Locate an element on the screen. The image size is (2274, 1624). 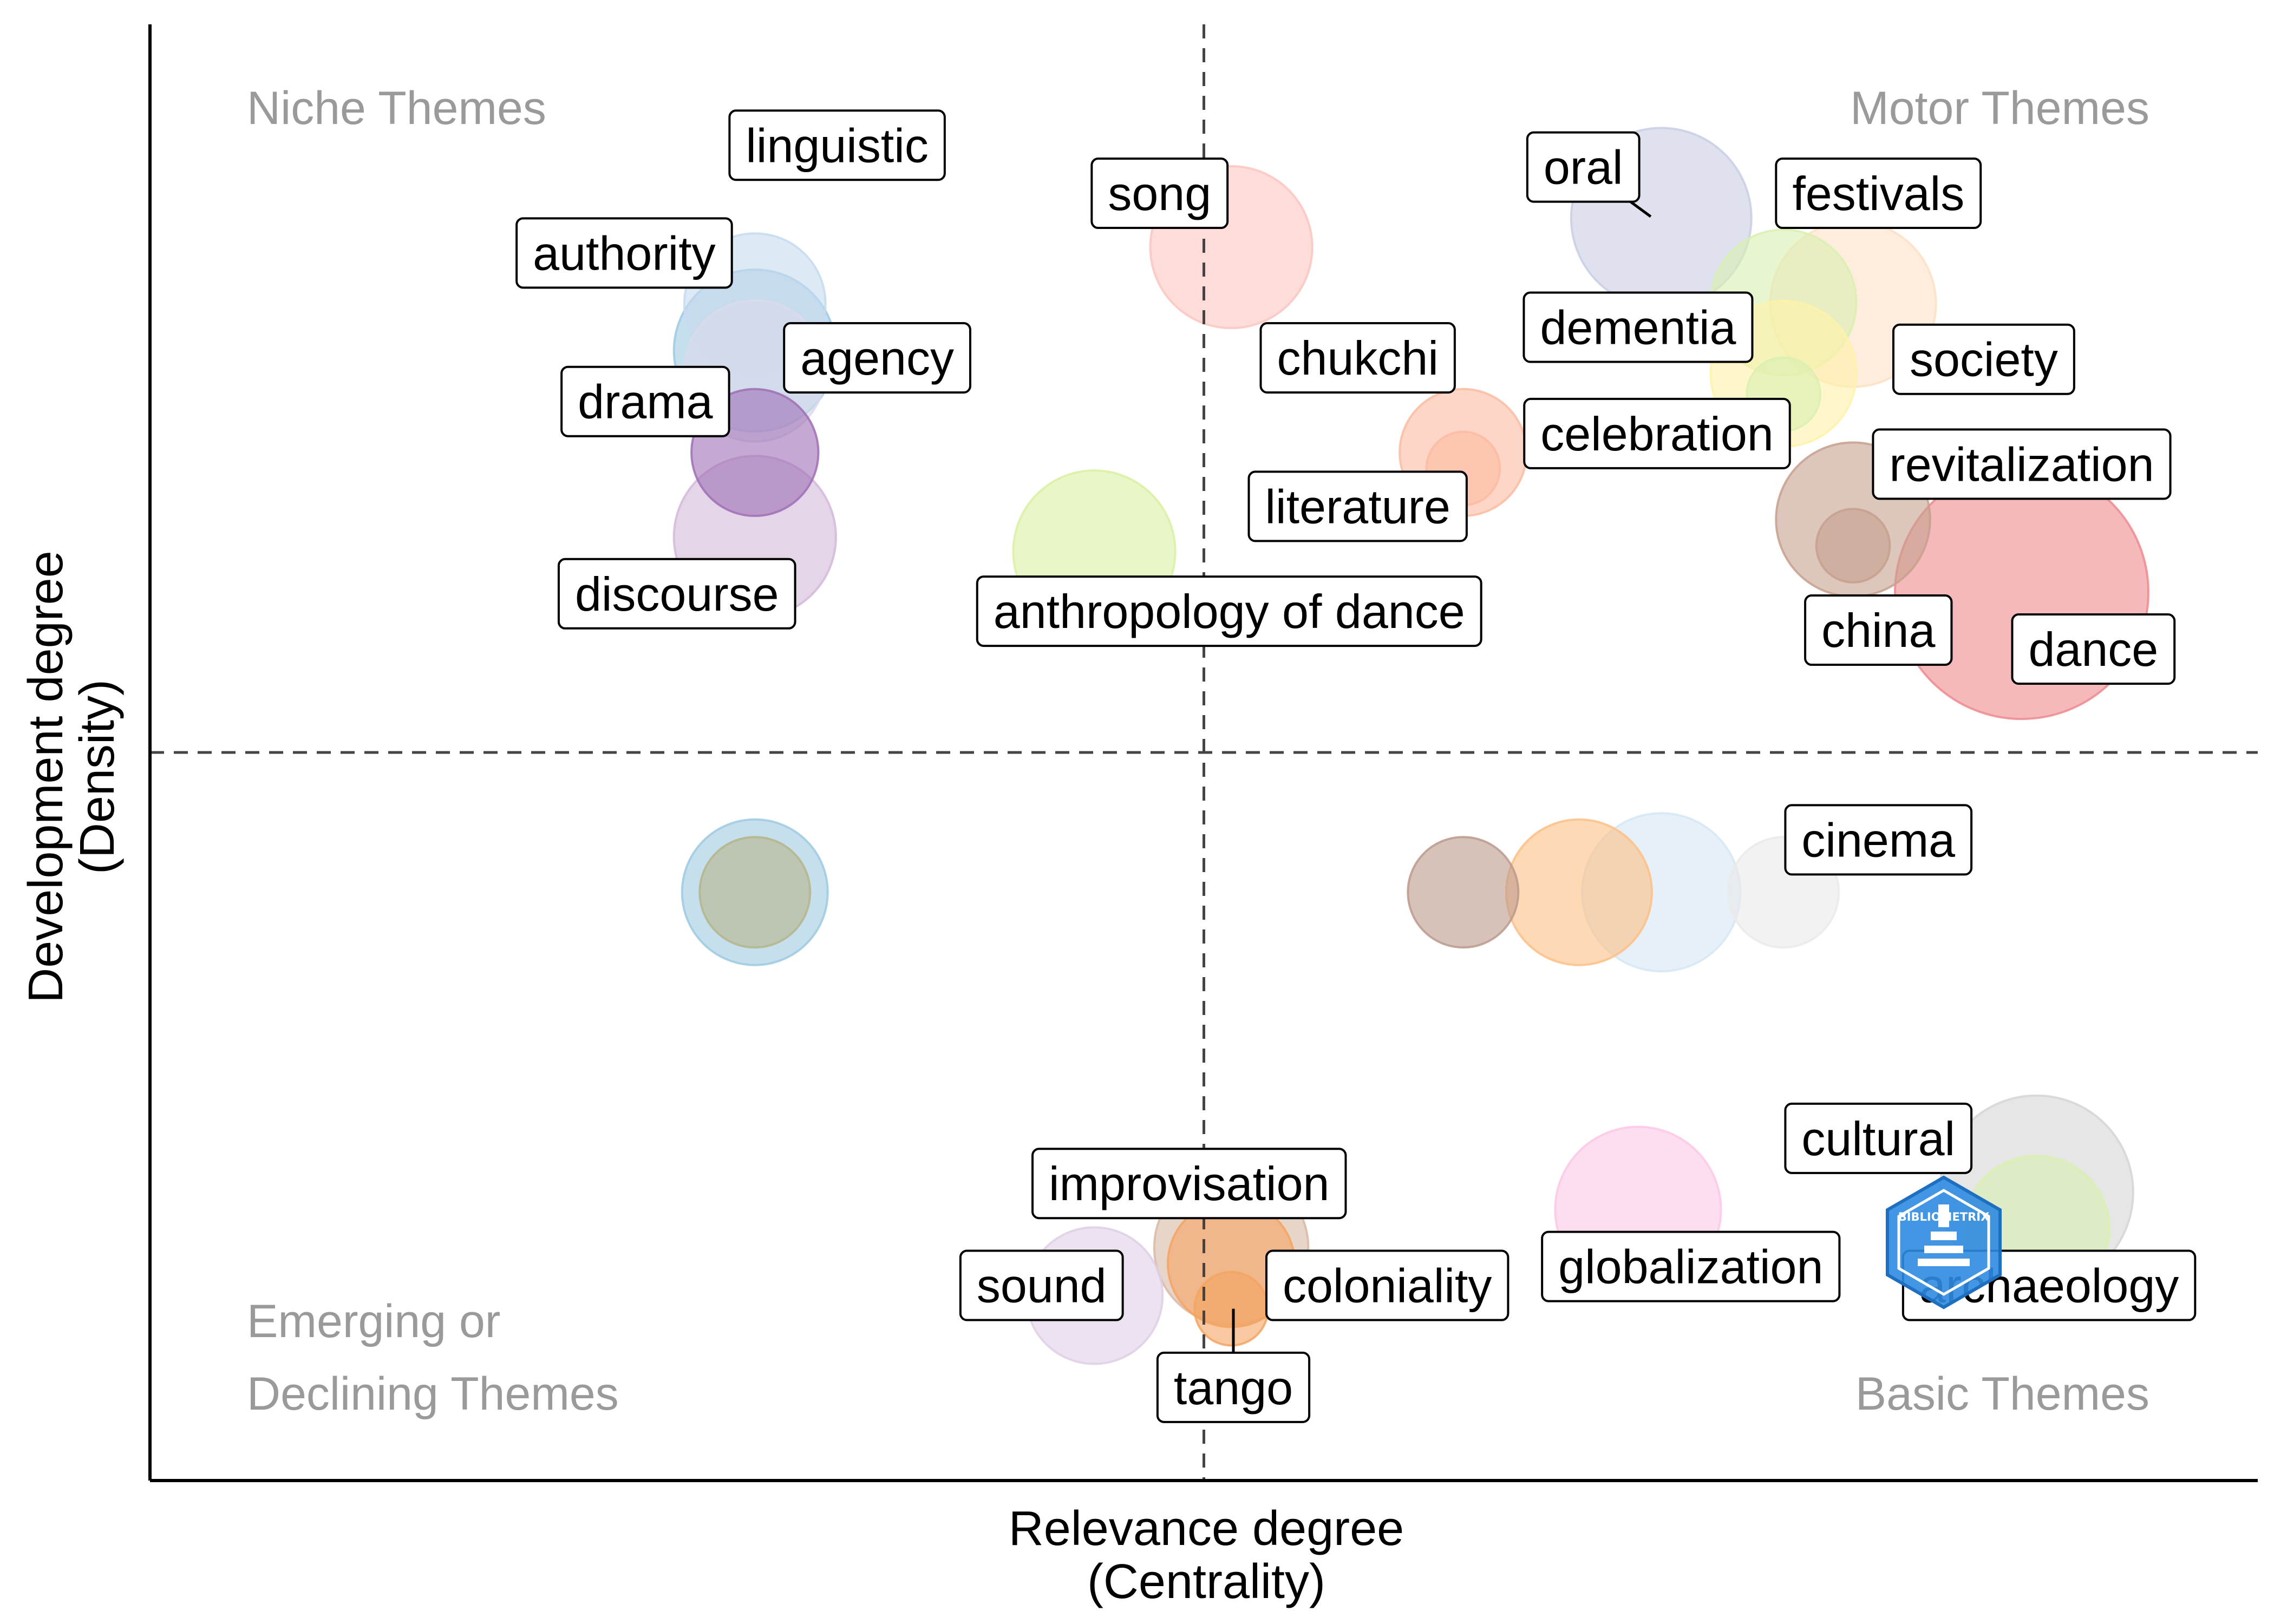
cluster-label-anthropology-of-dance: anthropology of dance is located at coordinates (1229, 611).